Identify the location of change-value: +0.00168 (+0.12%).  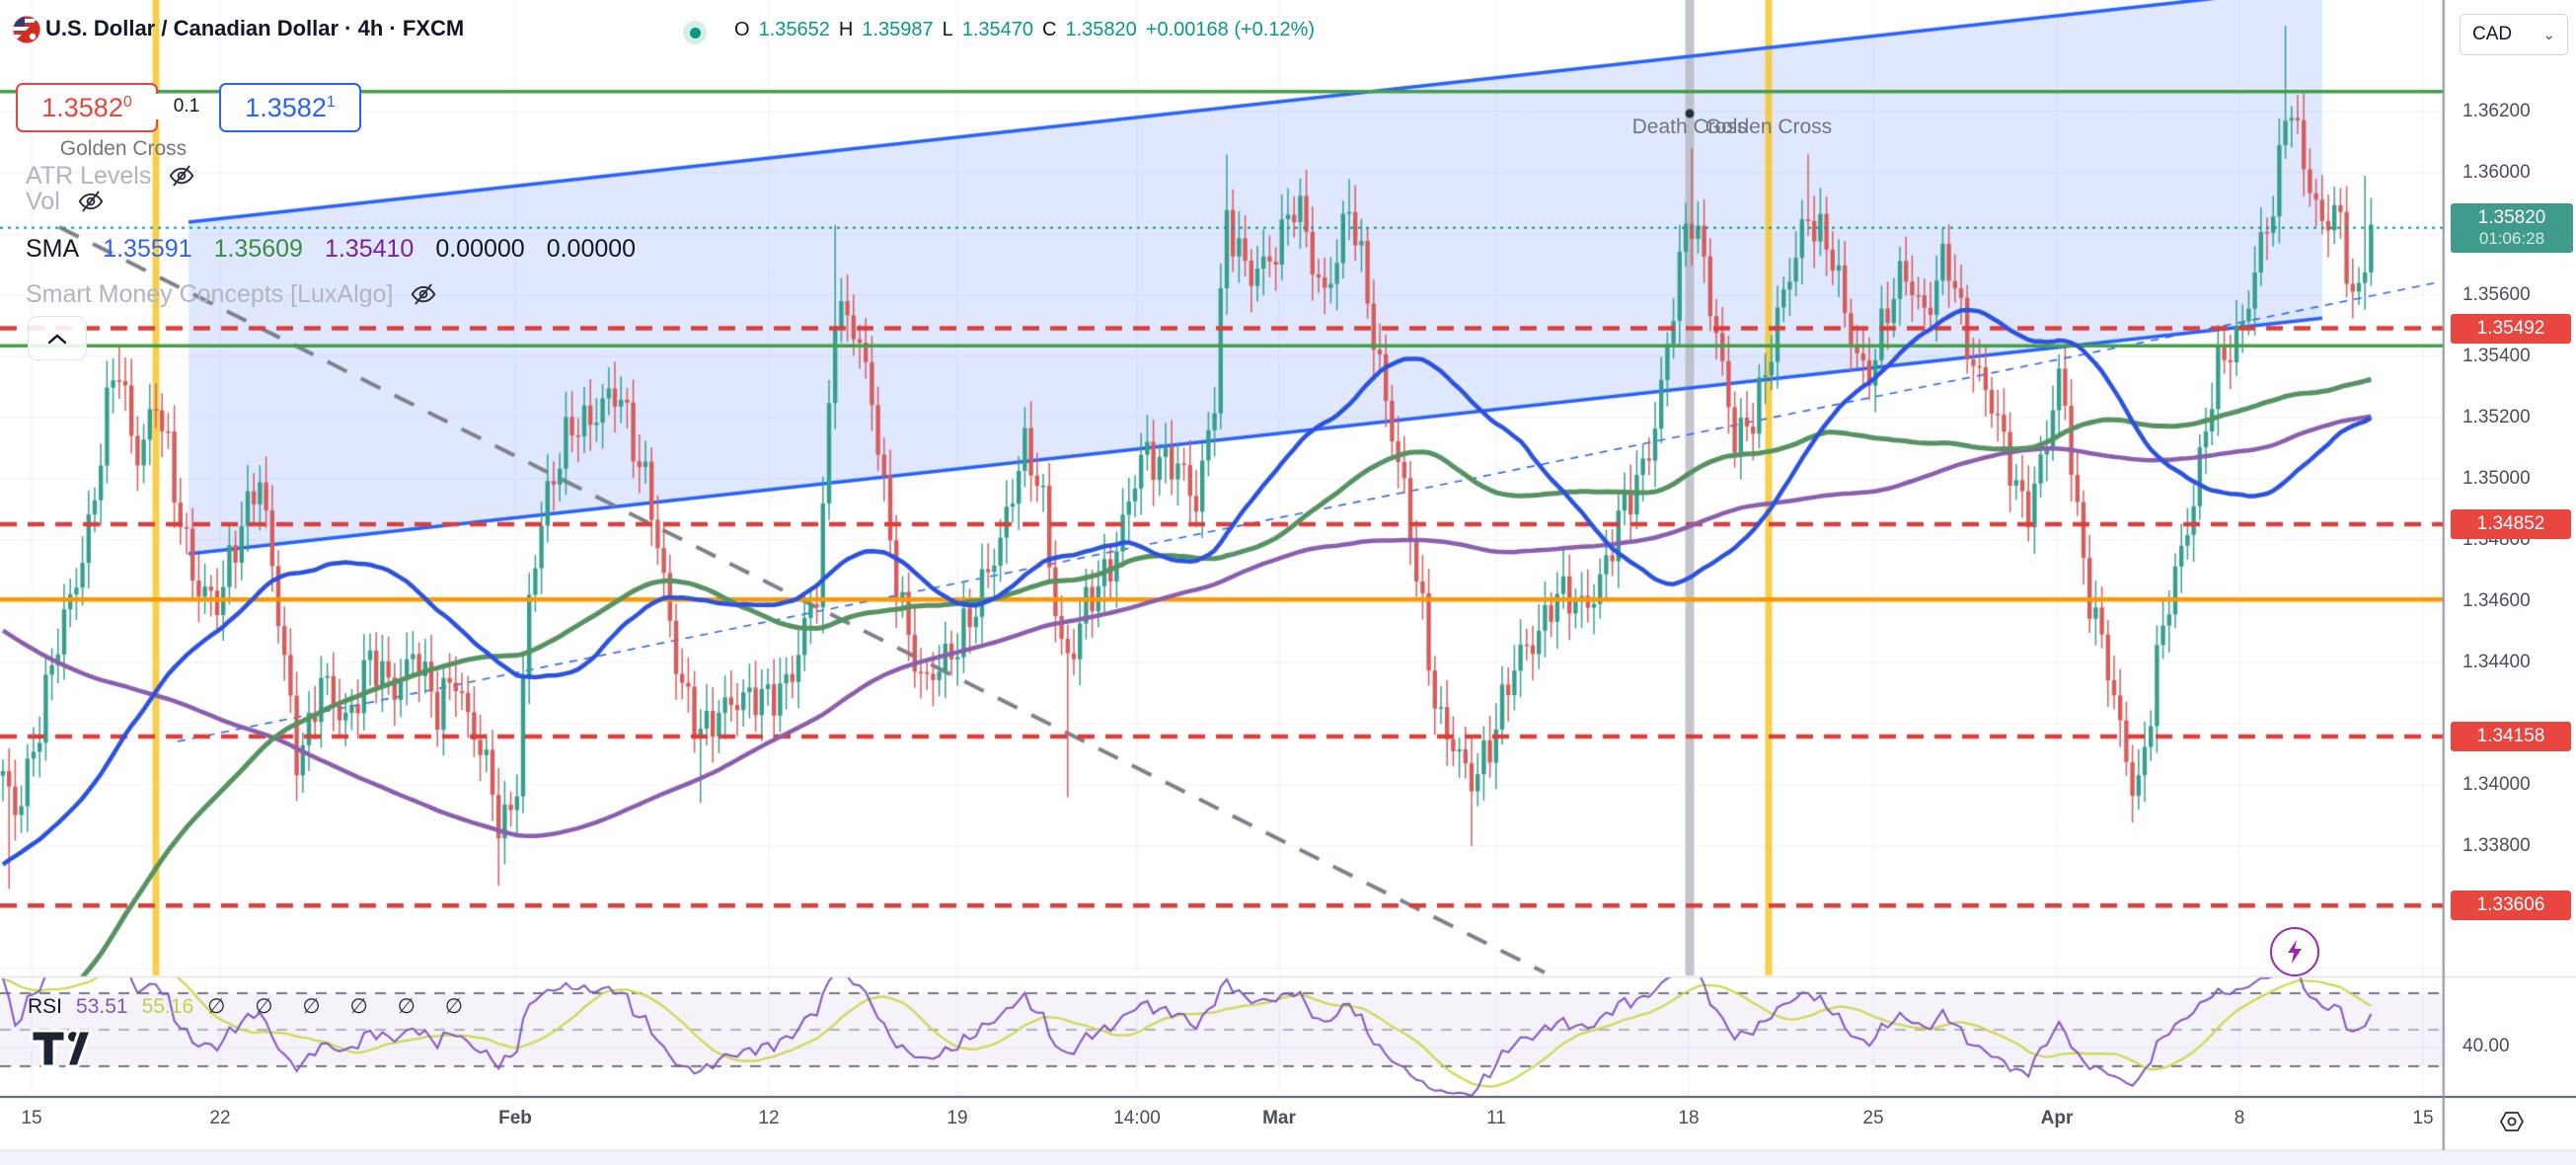
(1230, 30).